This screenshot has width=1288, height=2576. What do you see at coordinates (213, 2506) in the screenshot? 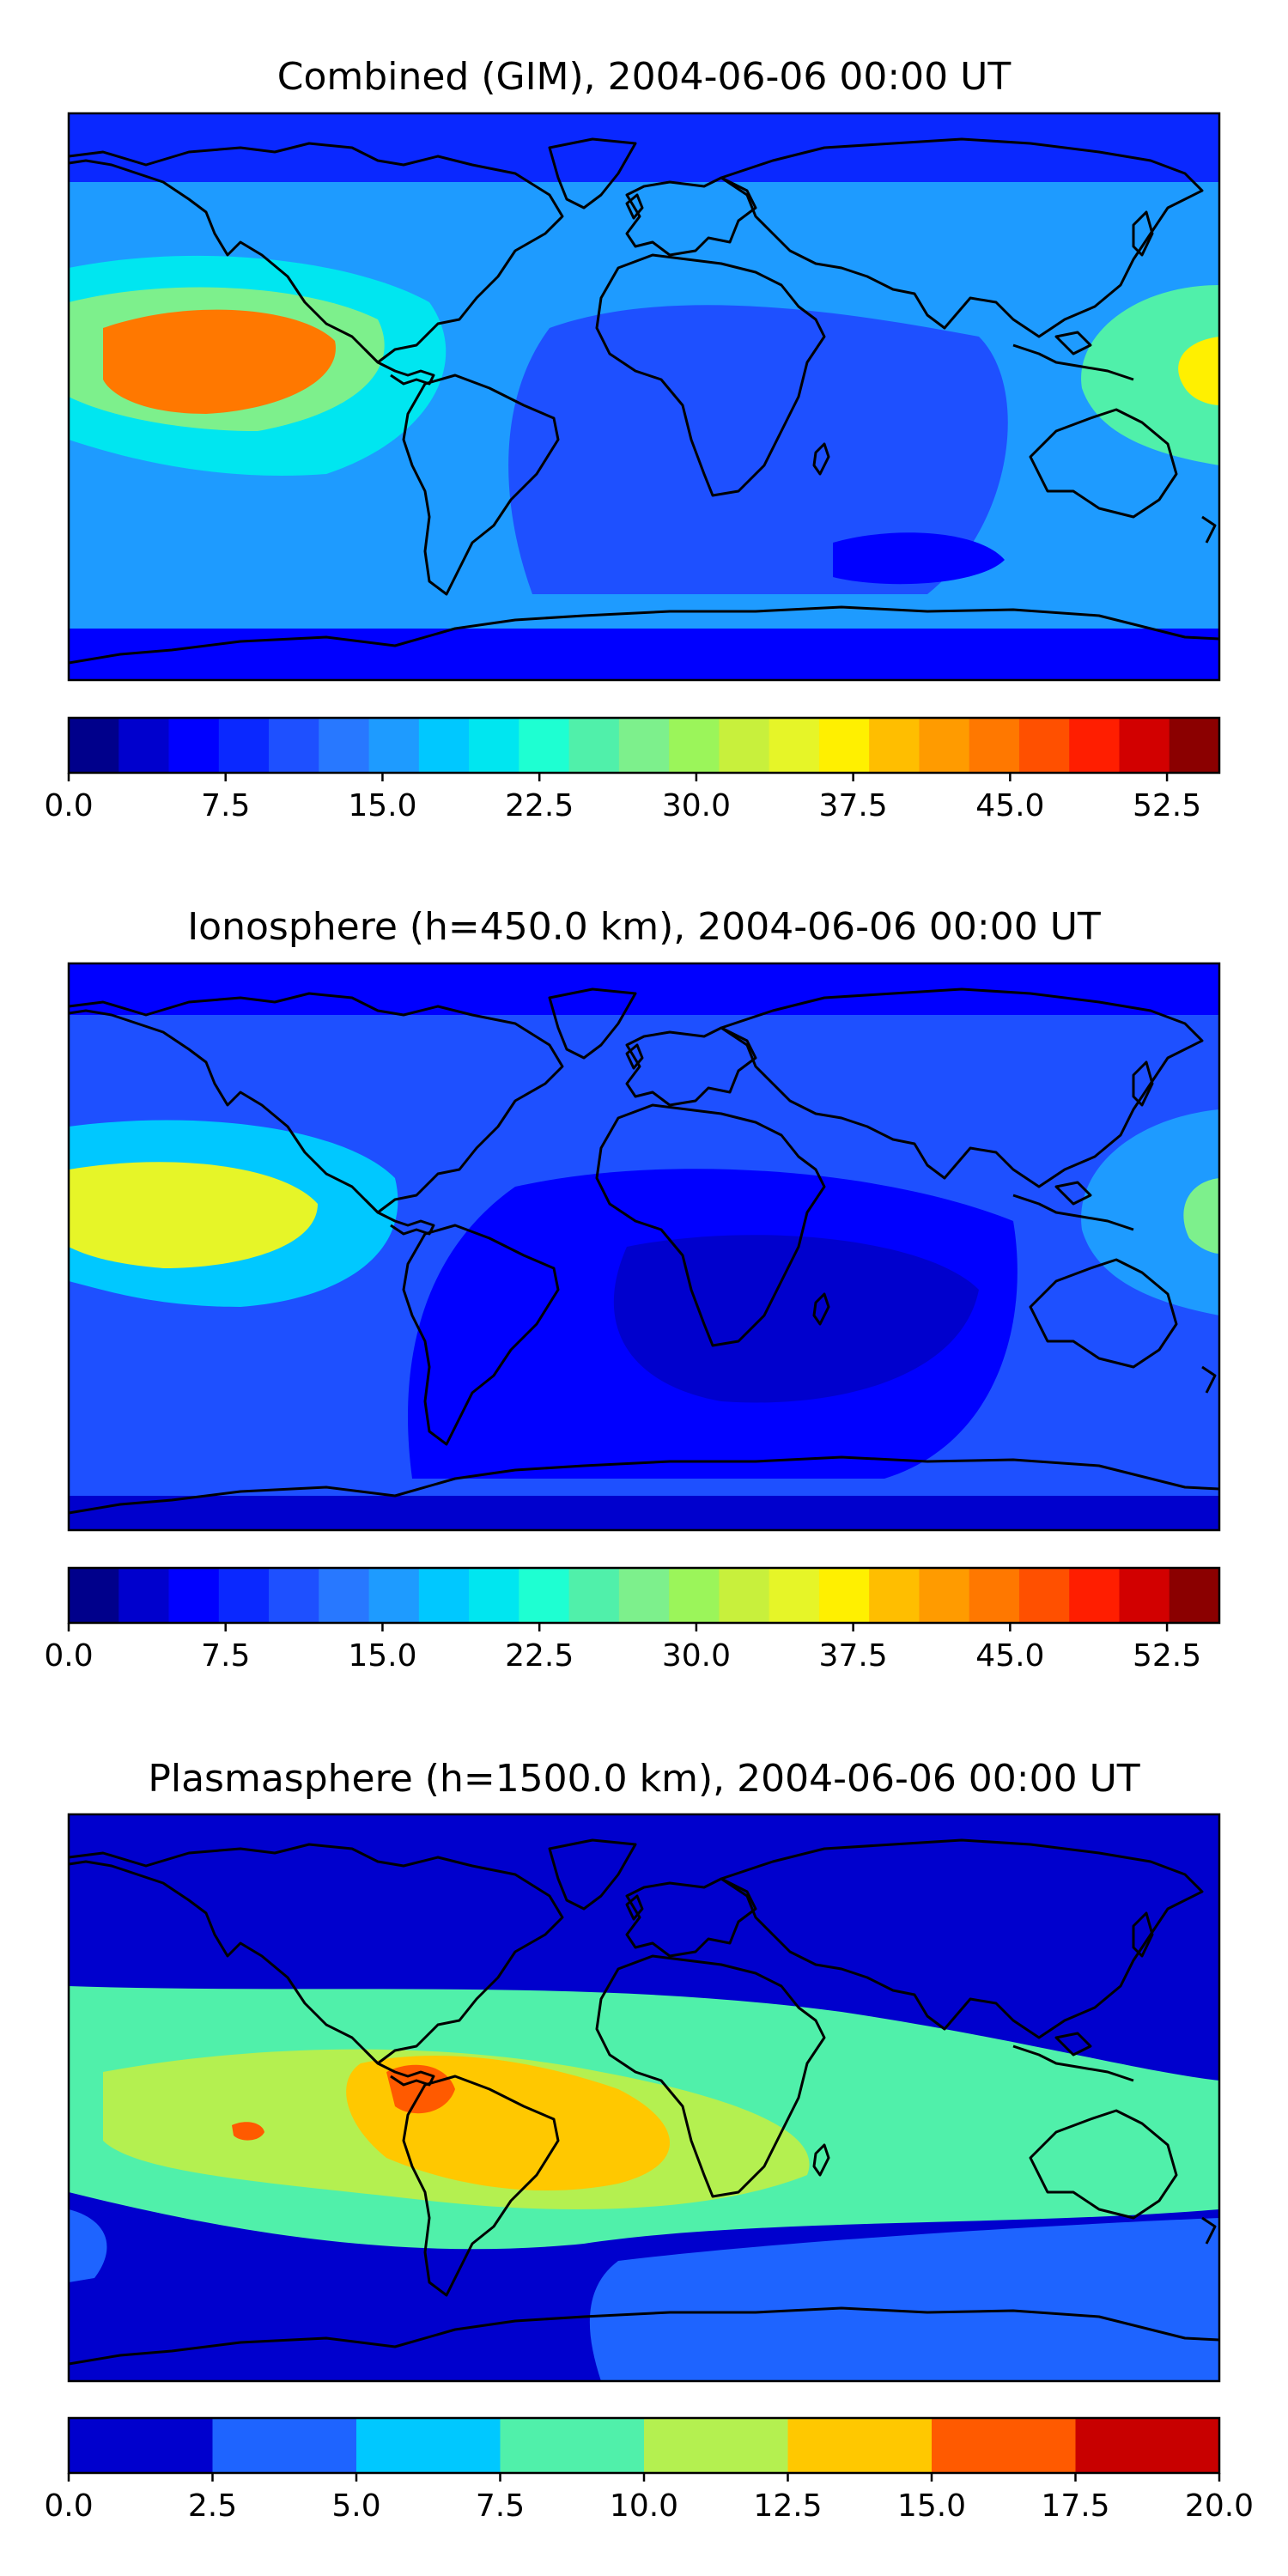
I see `colorbar-tick-label: 2.5` at bounding box center [213, 2506].